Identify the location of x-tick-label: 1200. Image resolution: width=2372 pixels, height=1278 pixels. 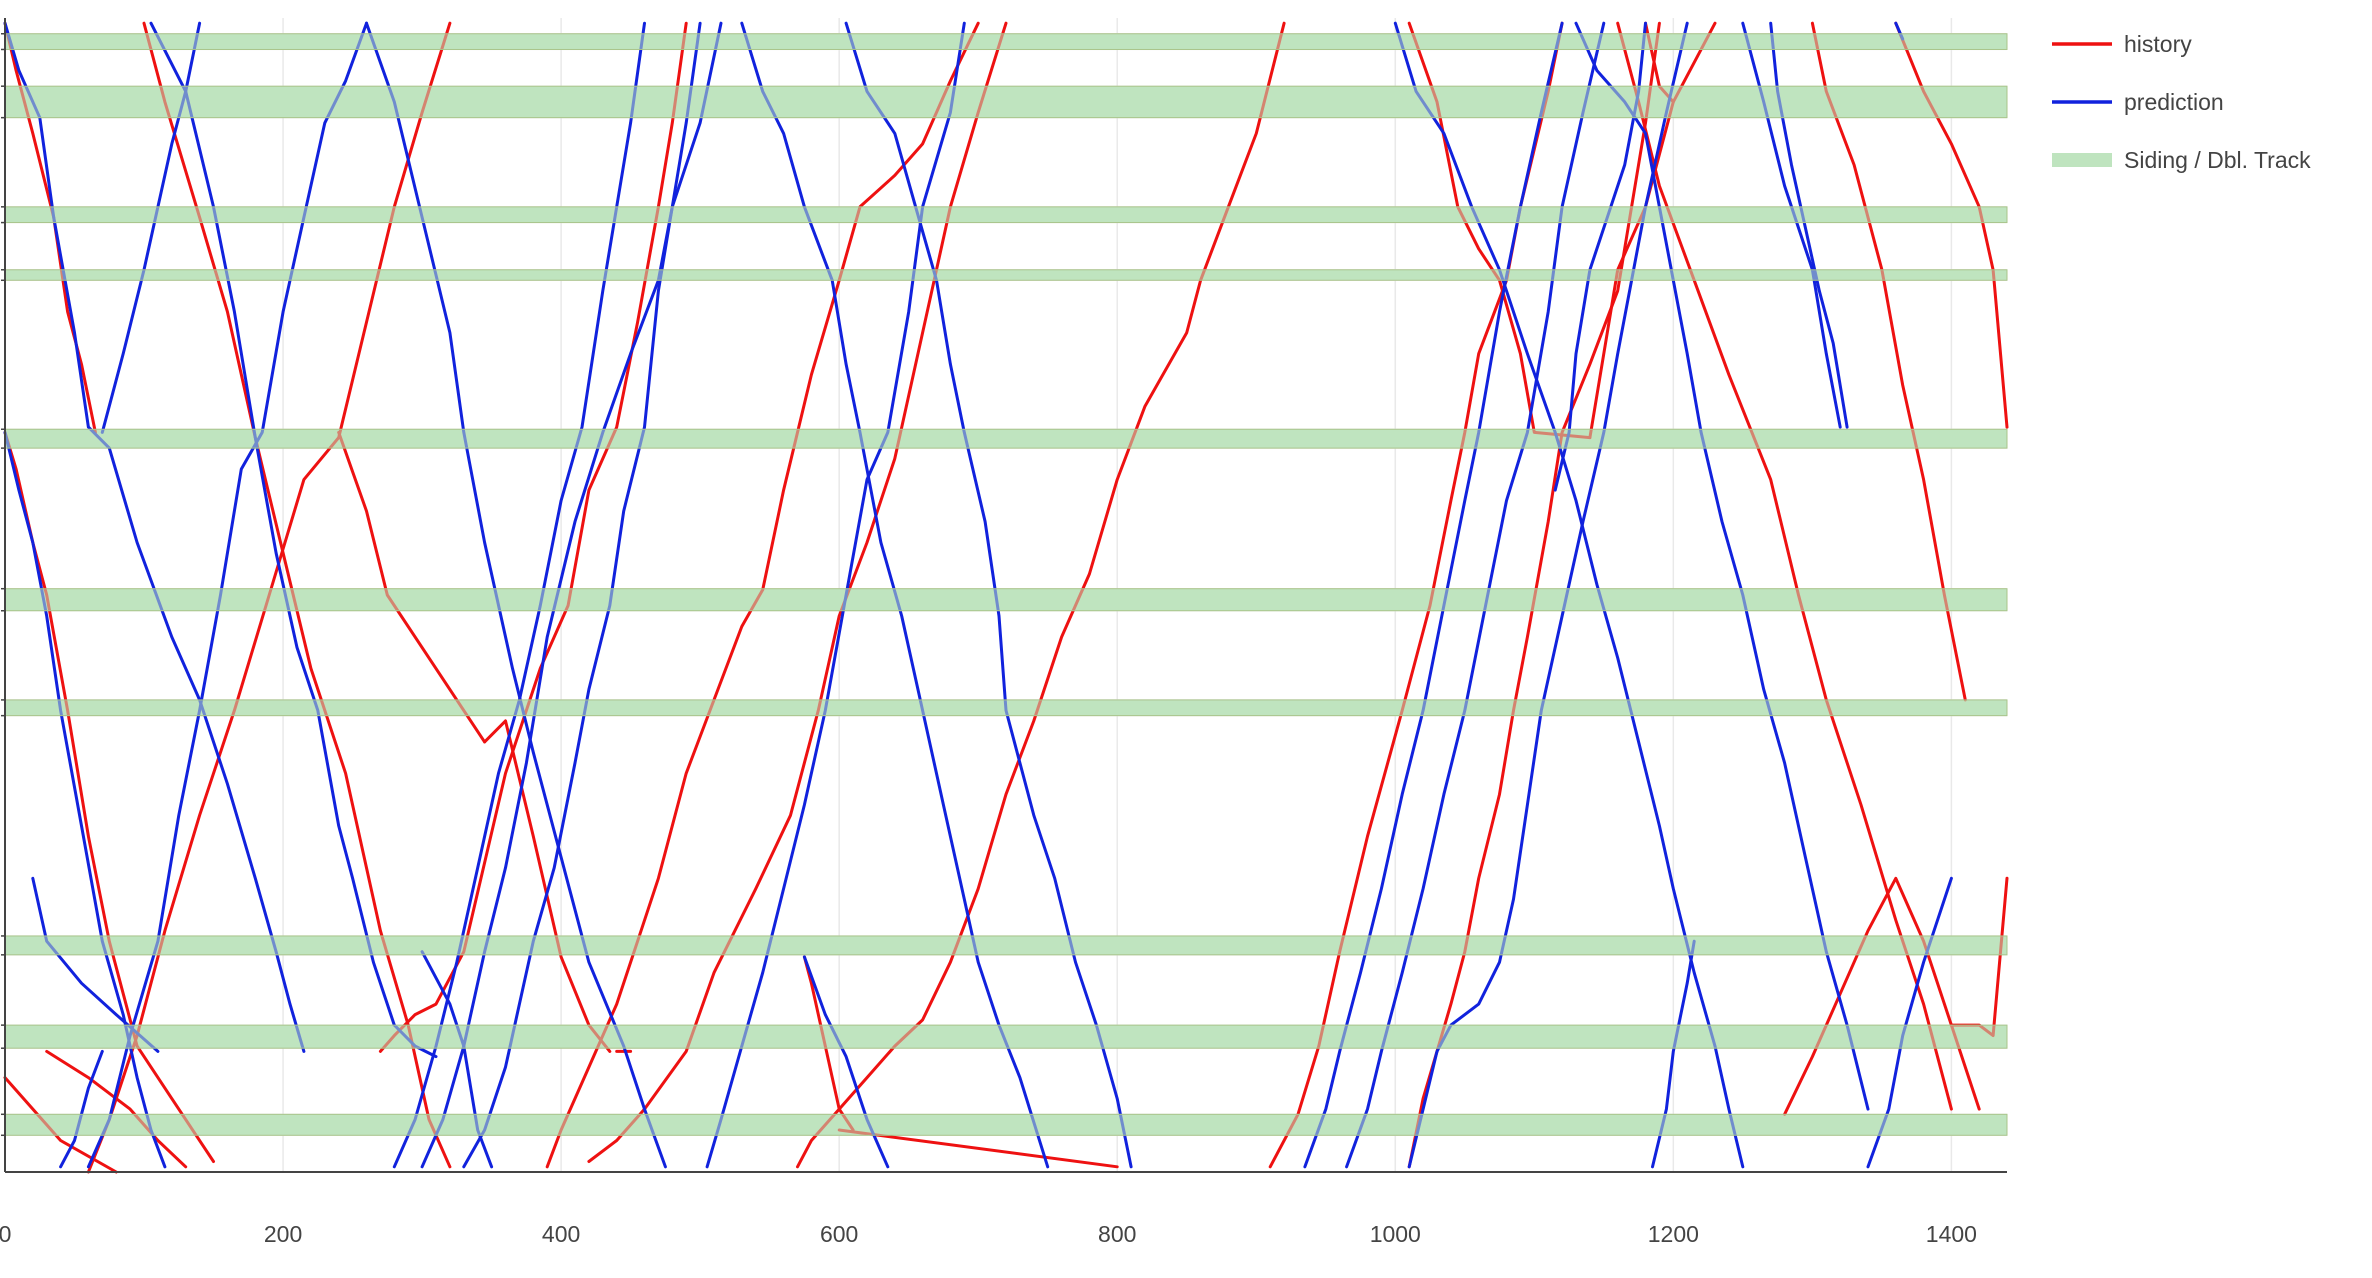
(1673, 1234).